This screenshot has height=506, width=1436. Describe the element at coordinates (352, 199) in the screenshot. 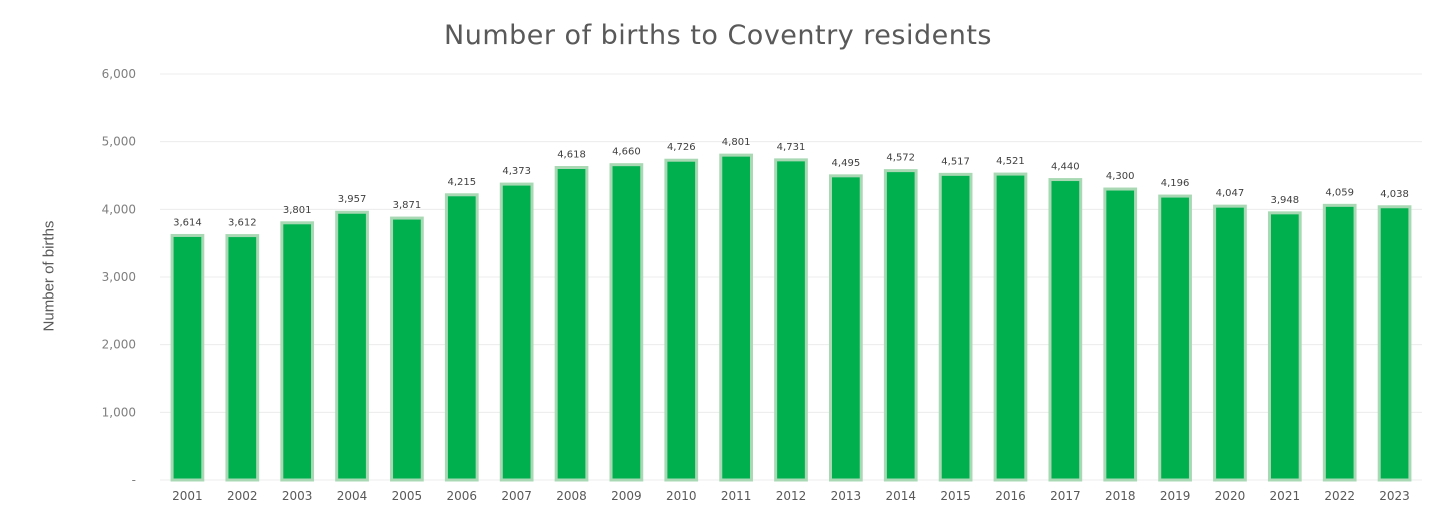

I see `data-label: 3,957` at that location.